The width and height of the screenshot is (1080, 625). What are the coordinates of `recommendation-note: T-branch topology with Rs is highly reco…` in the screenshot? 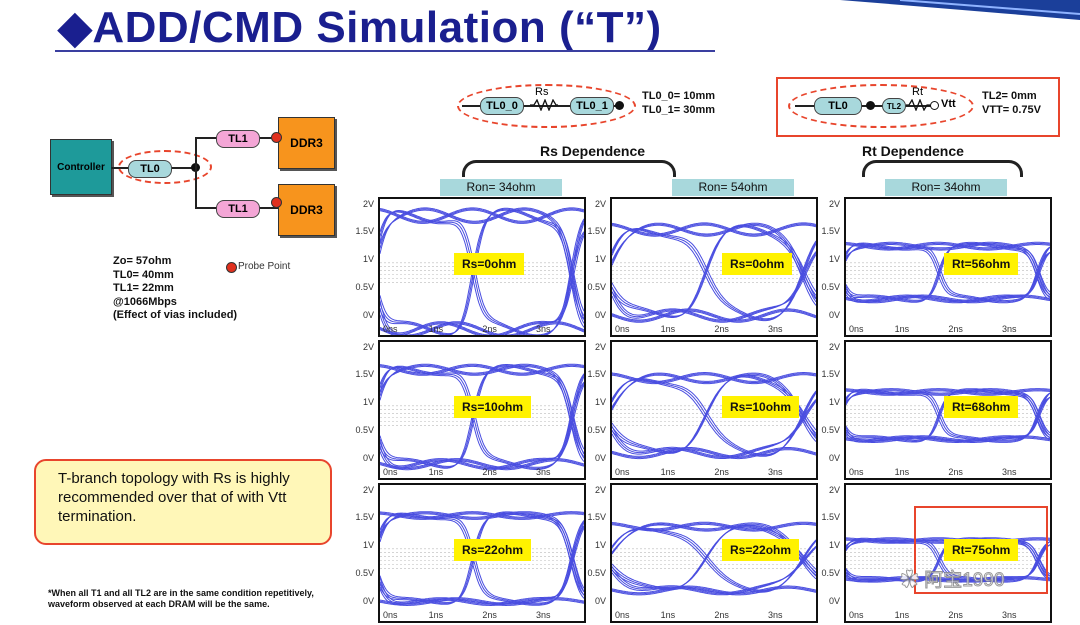 It's located at (183, 502).